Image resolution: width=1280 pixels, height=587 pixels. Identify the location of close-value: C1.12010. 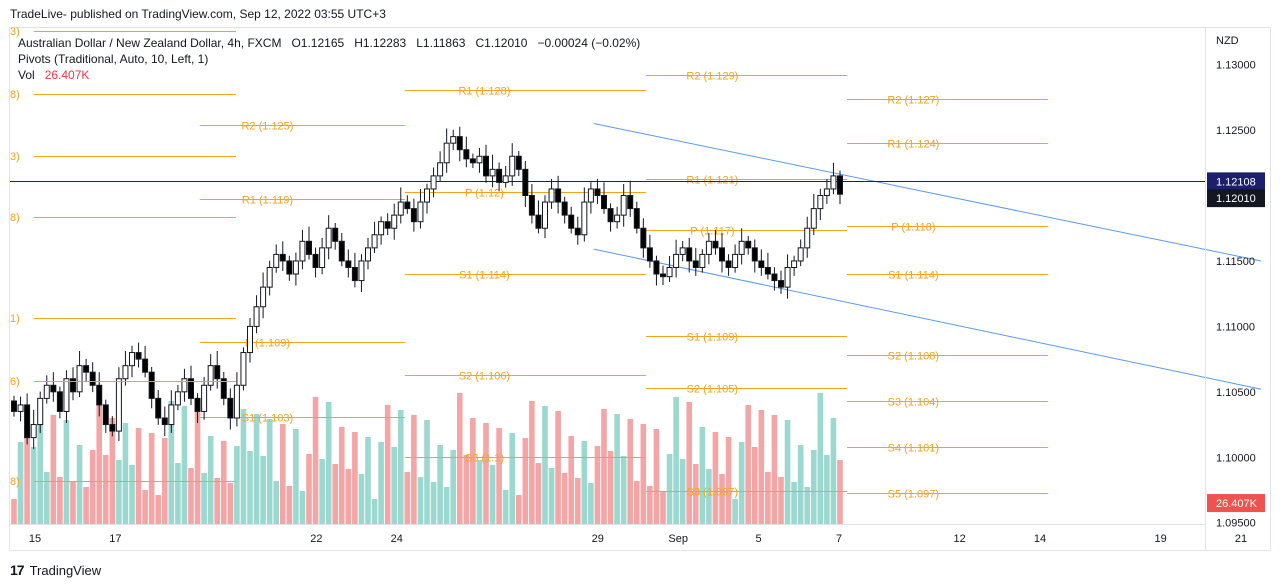
(501, 43).